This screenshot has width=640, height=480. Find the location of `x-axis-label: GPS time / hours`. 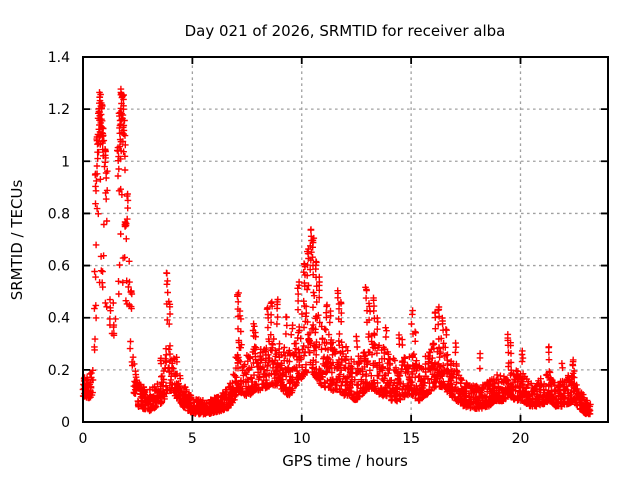

x-axis-label: GPS time / hours is located at coordinates (345, 461).